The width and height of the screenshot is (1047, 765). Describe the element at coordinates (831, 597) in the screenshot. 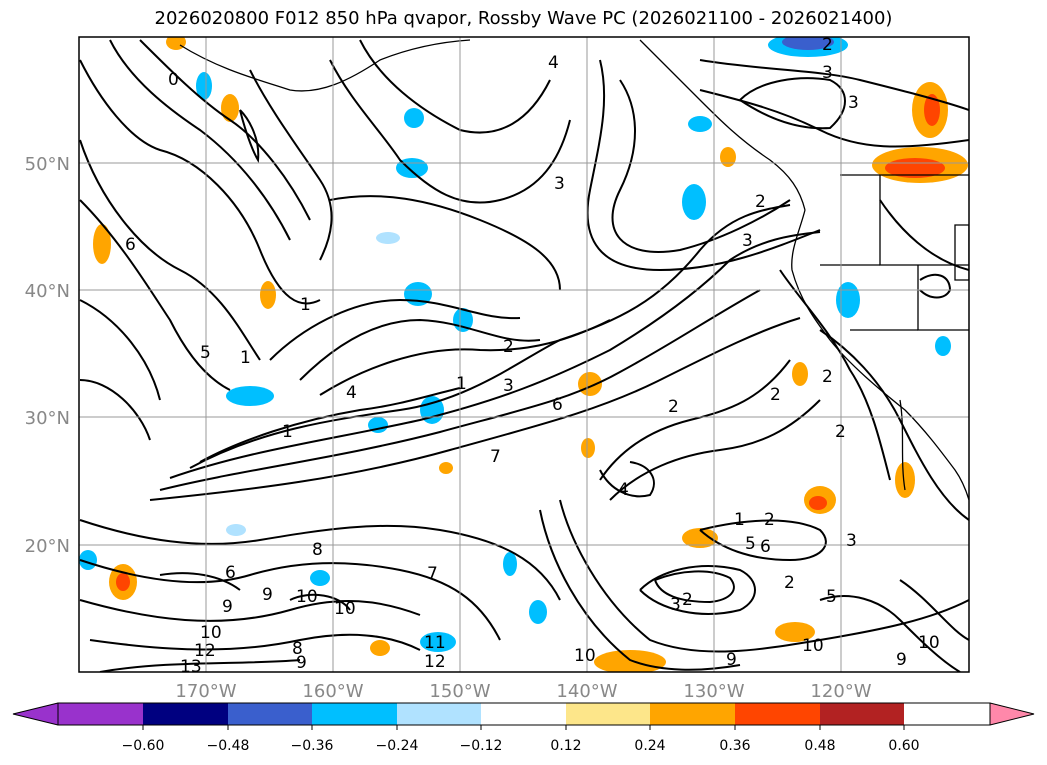

I see `contour-label-5c: 5` at that location.